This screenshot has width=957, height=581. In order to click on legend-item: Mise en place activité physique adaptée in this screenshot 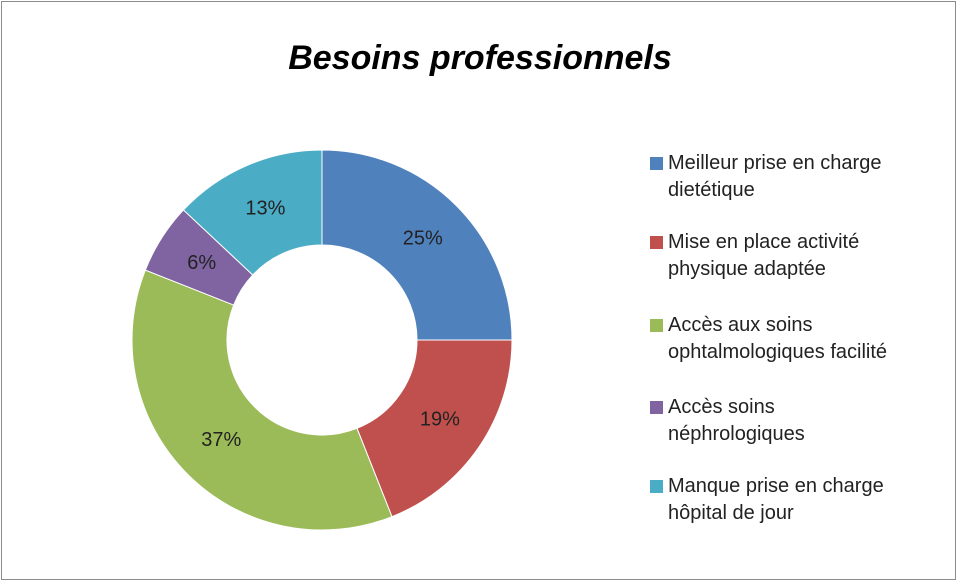, I will do `click(754, 256)`.